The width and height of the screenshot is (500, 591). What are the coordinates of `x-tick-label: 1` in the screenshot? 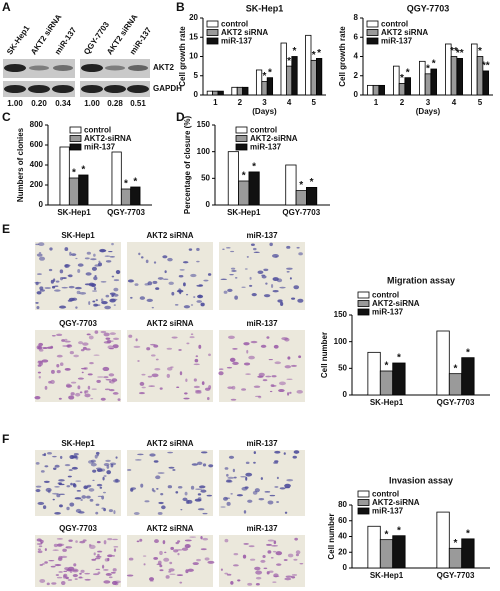 It's located at (215, 102).